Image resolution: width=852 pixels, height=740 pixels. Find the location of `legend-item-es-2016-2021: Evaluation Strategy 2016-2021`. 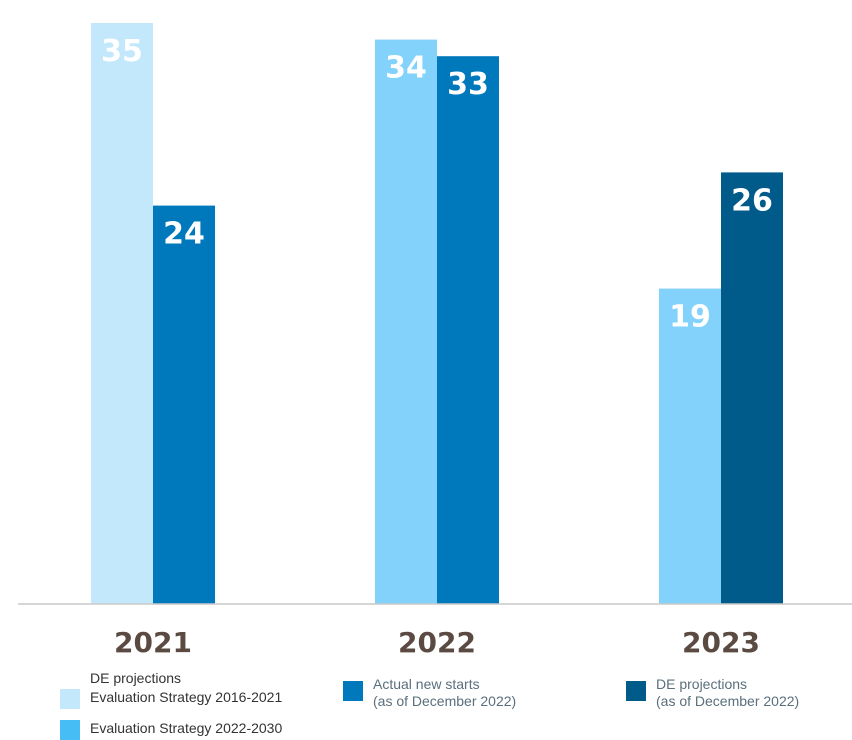

legend-item-es-2016-2021: Evaluation Strategy 2016-2021 is located at coordinates (171, 699).